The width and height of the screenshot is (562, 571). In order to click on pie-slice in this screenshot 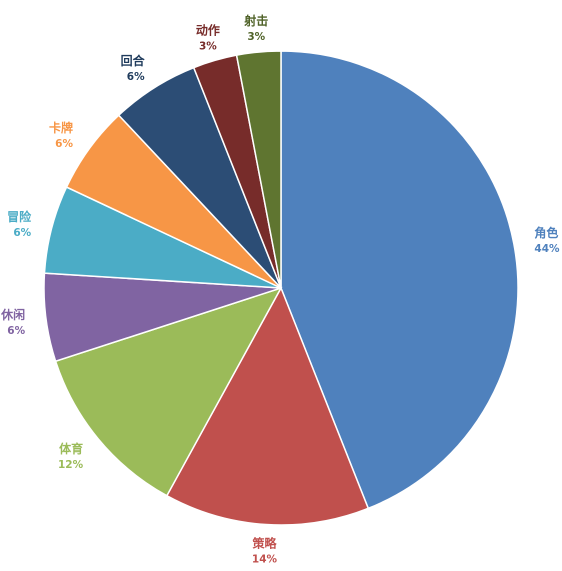, I will do `click(258, 169)`.